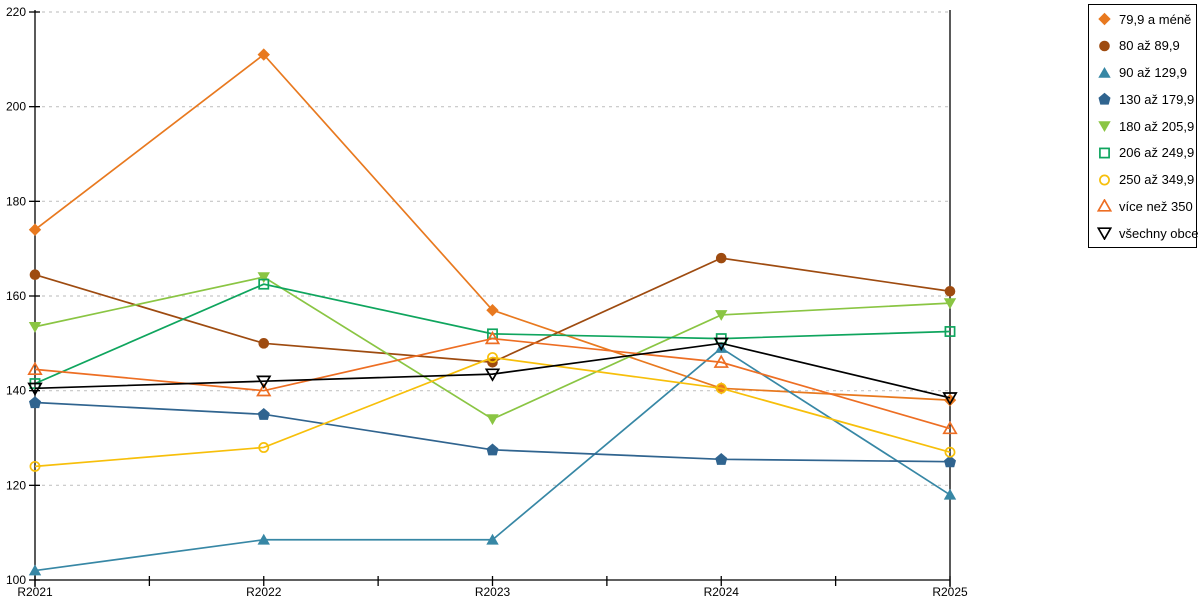 Image resolution: width=1200 pixels, height=600 pixels. I want to click on legend-item: více než 350, so click(1145, 206).